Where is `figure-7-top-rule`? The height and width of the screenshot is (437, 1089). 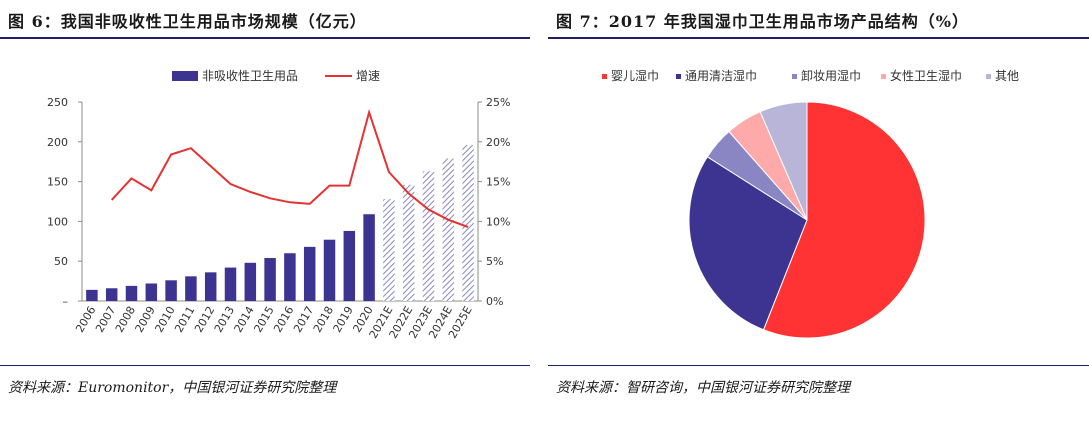 figure-7-top-rule is located at coordinates (818, 38).